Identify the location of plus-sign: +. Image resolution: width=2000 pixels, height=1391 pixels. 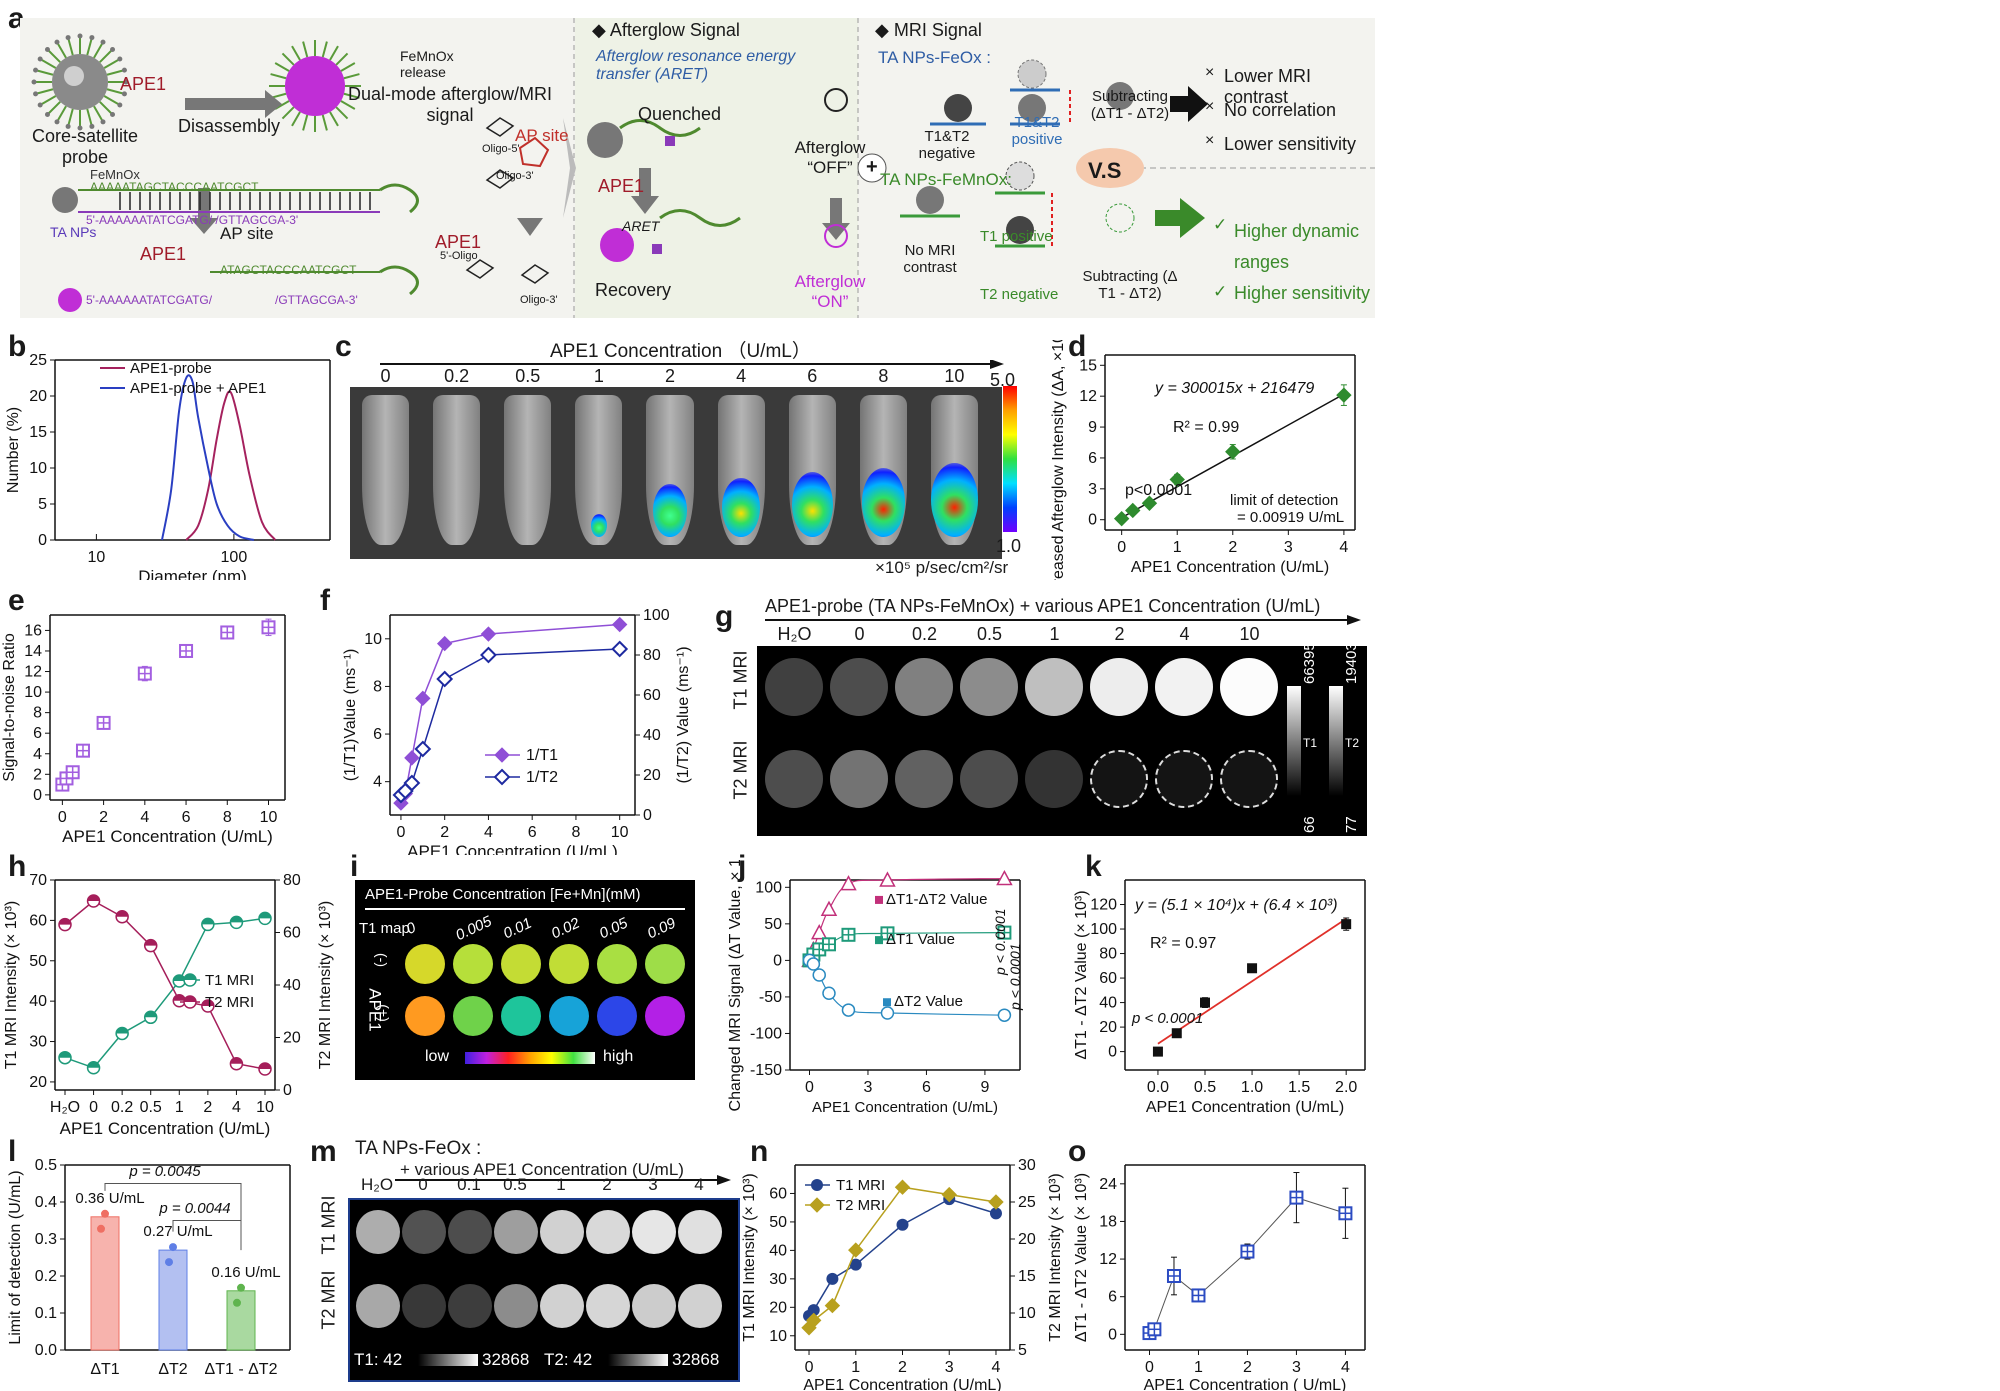
(872, 167).